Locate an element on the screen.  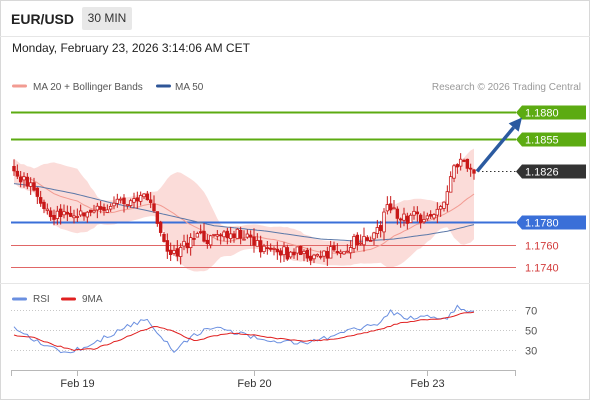
rsi-9ma-line is located at coordinates (244, 331).